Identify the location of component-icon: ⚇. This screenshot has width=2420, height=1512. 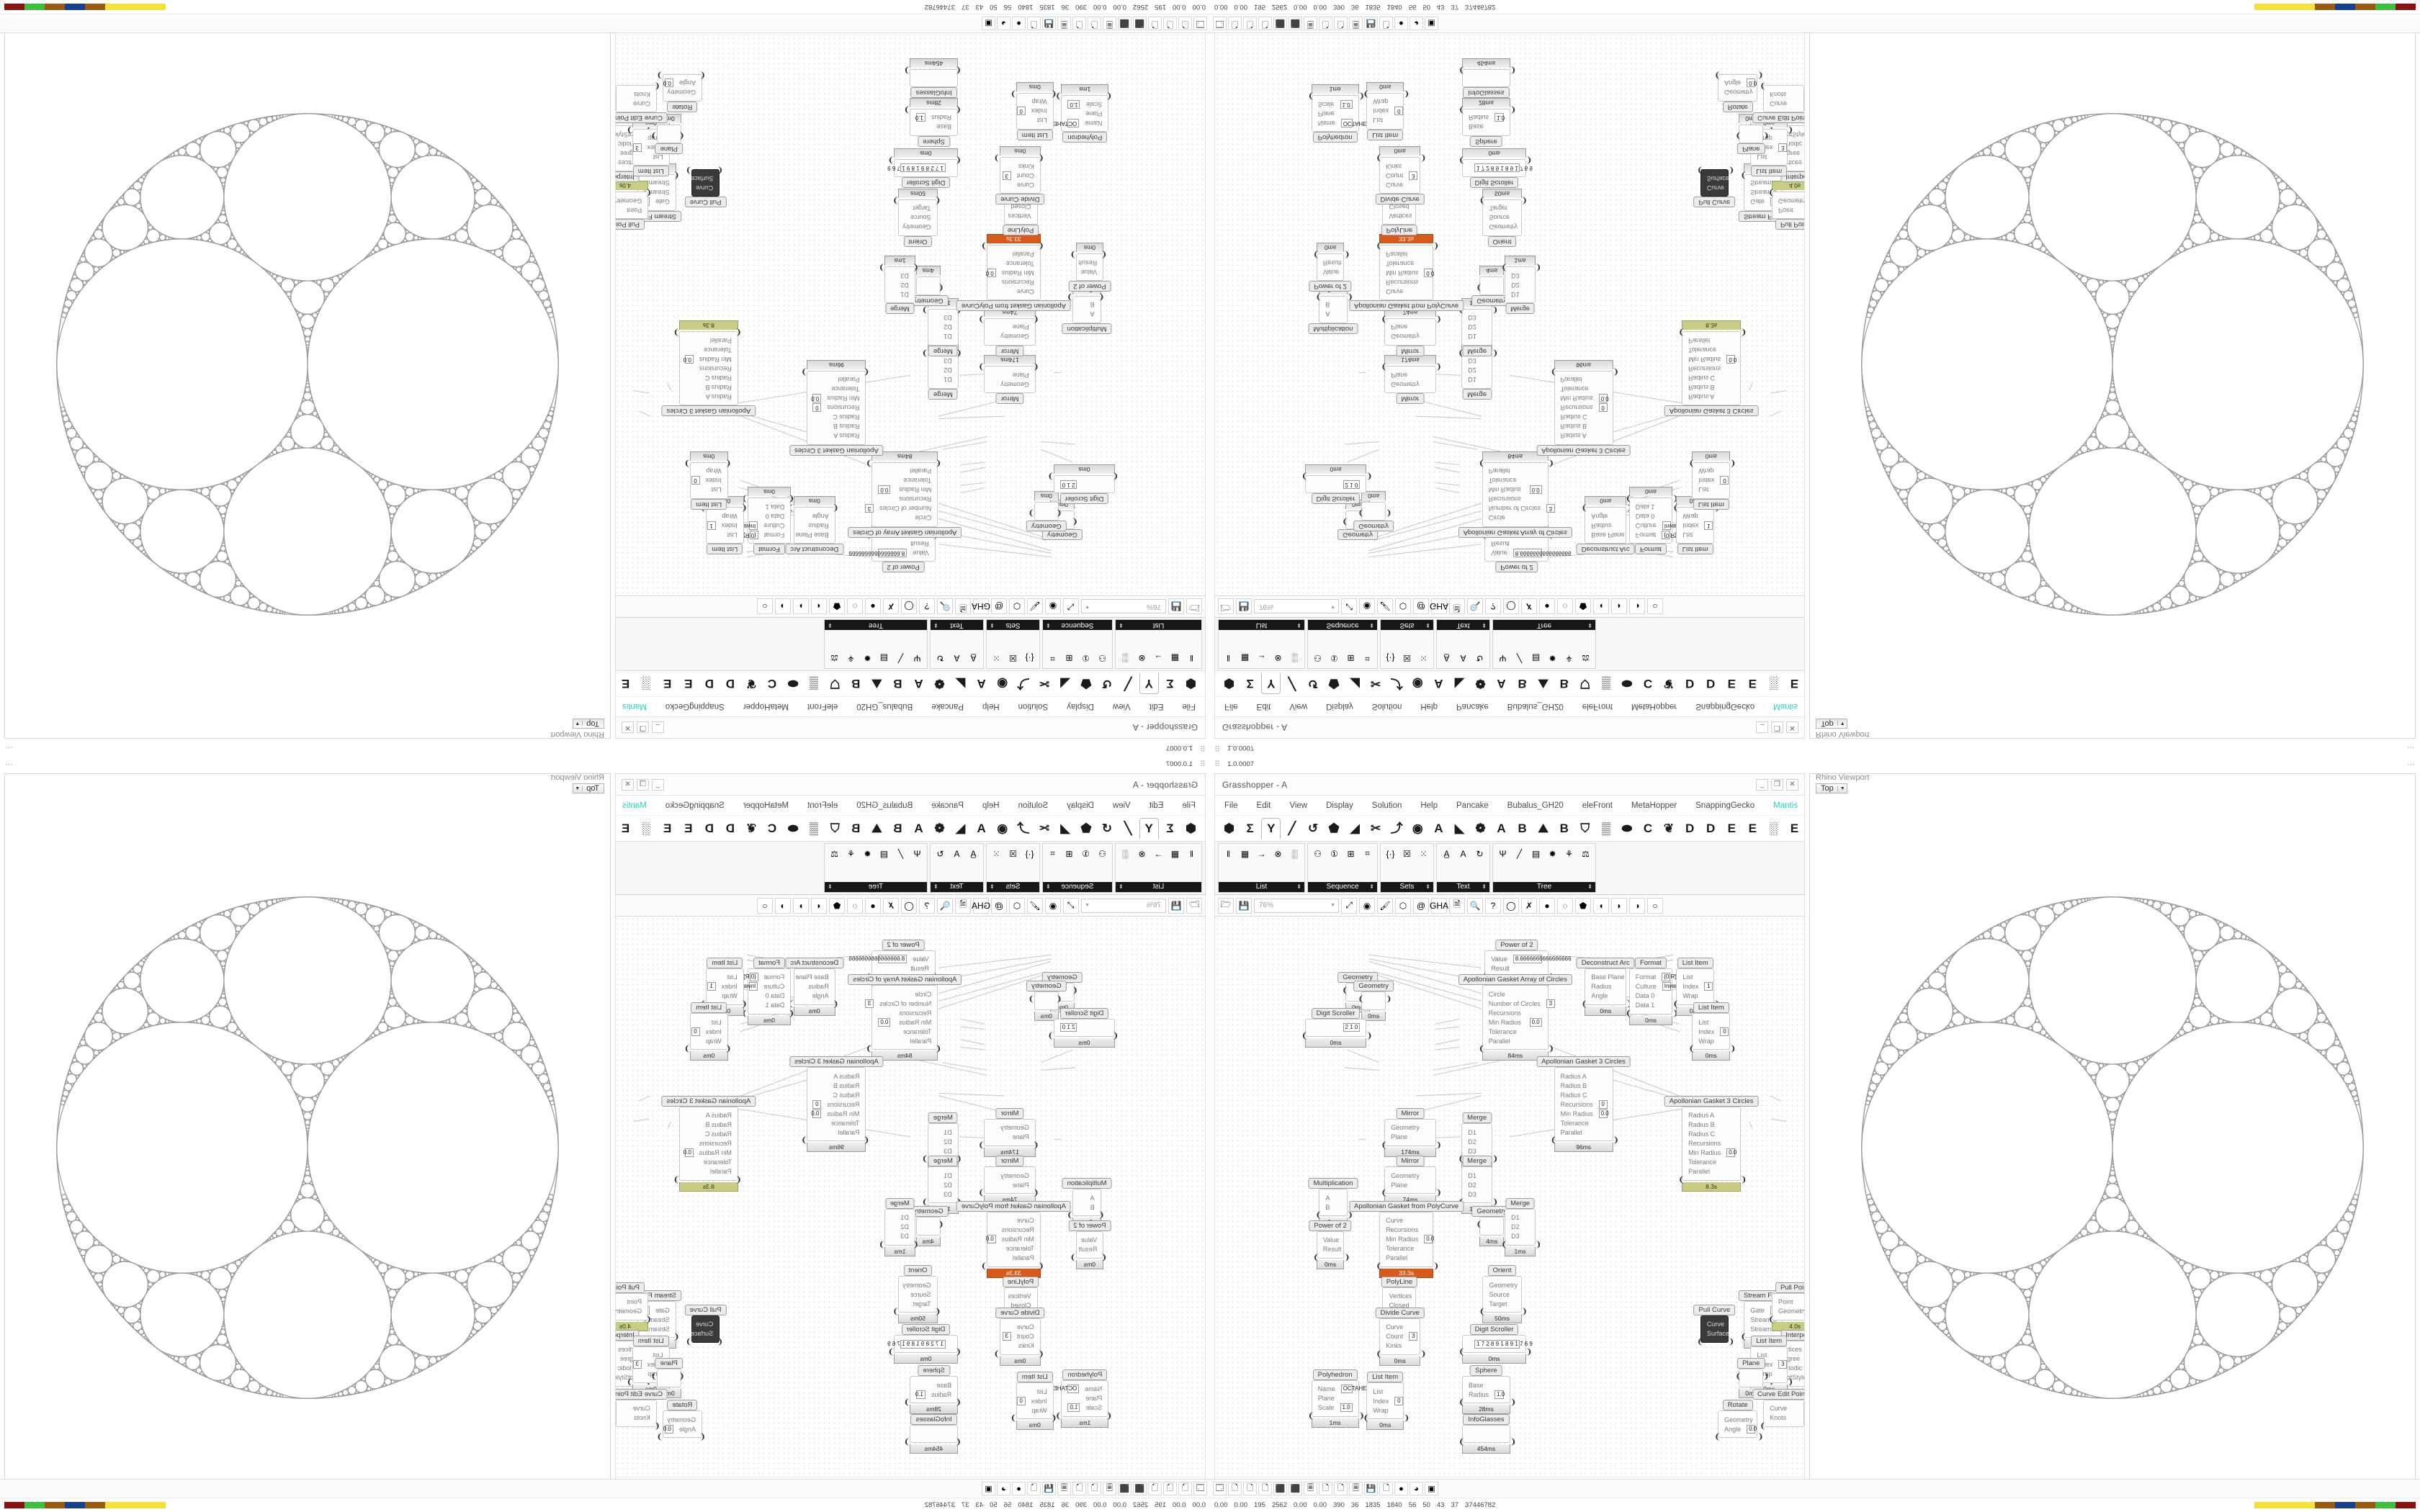
(1318, 658).